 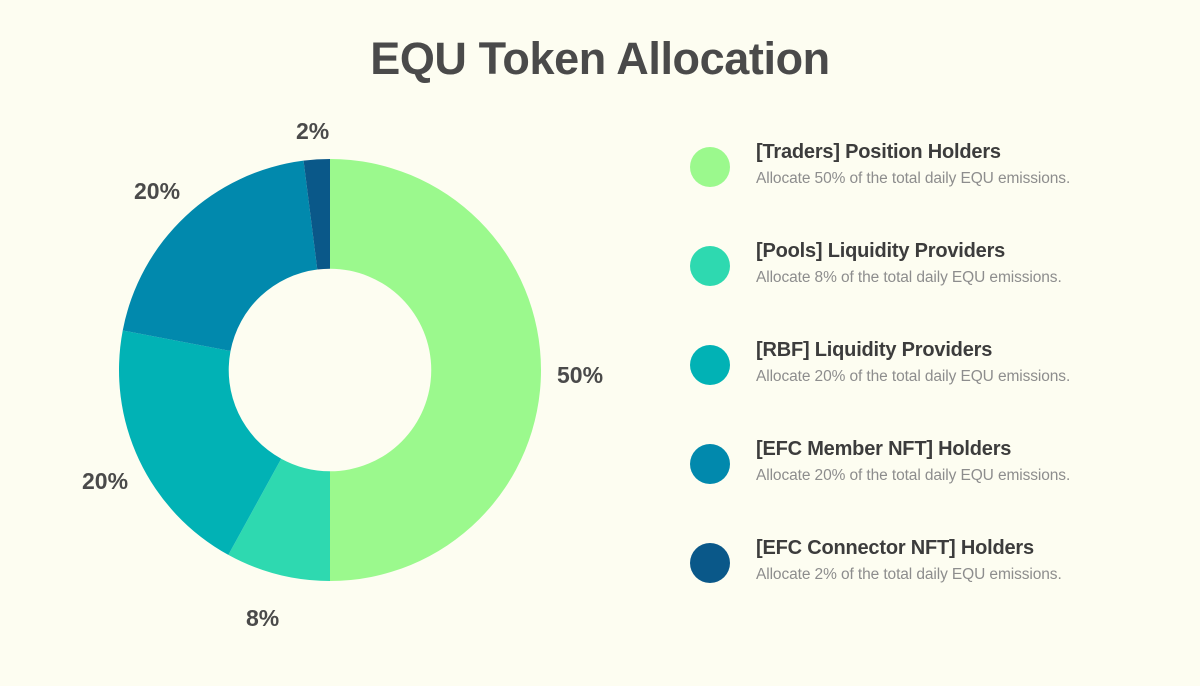 What do you see at coordinates (895, 548) in the screenshot?
I see `legend-item-label-4: [EFC Connector NFT] Holders` at bounding box center [895, 548].